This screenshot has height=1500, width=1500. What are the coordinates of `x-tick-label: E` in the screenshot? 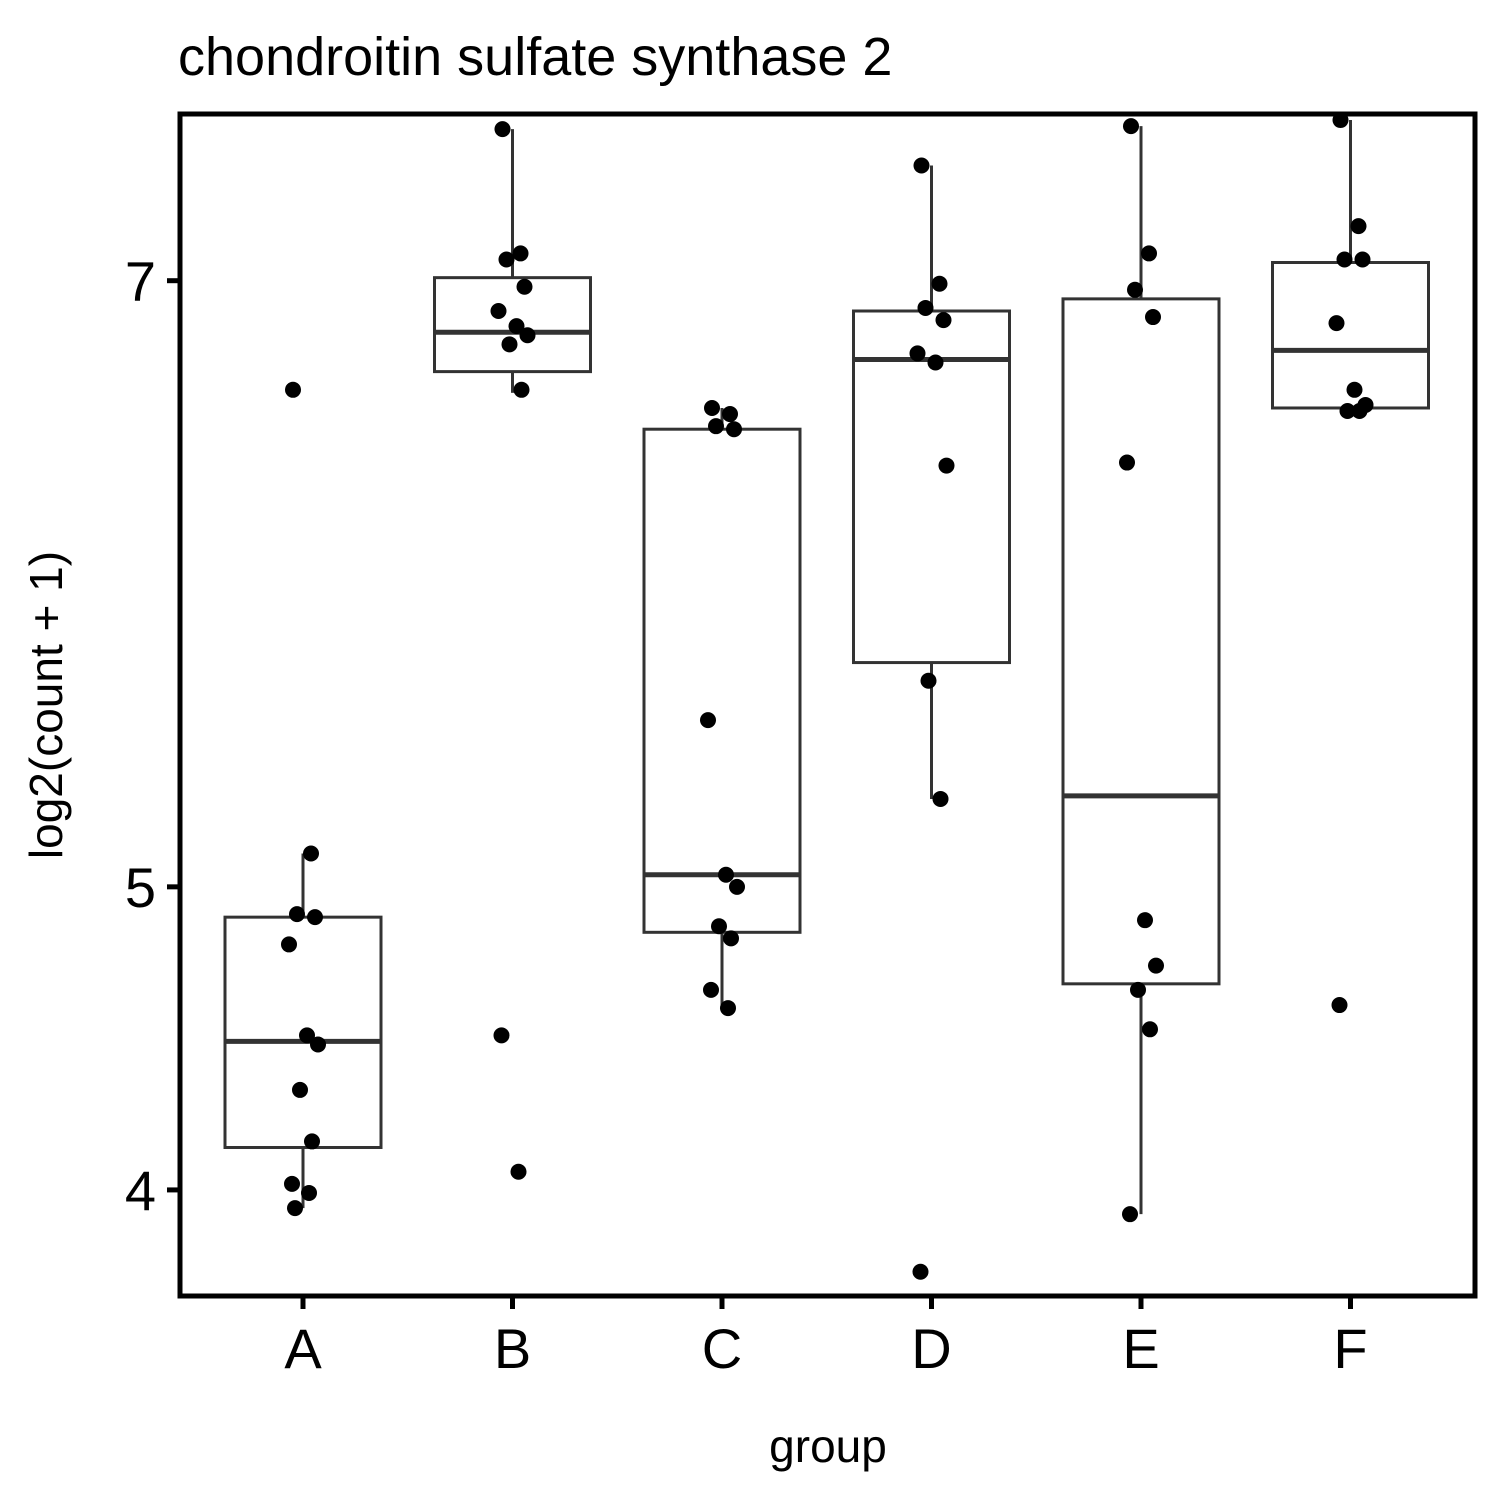 It's located at (1140, 1348).